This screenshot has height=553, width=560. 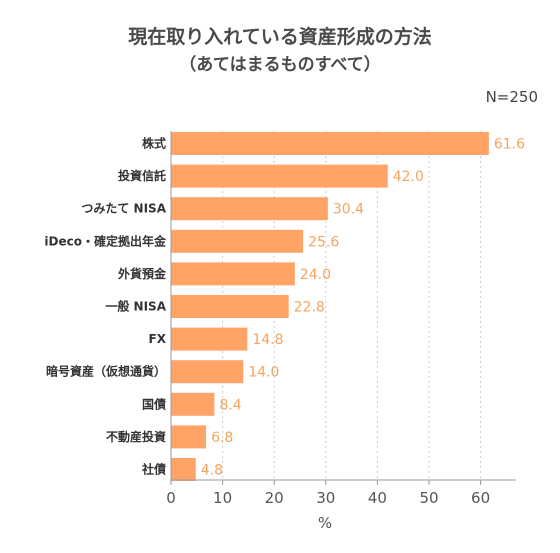 What do you see at coordinates (222, 438) in the screenshot?
I see `value-label: 6.8` at bounding box center [222, 438].